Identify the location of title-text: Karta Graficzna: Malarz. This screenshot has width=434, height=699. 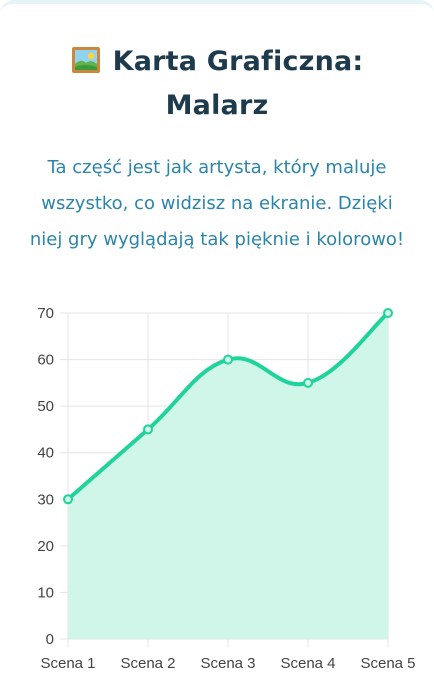
(238, 83).